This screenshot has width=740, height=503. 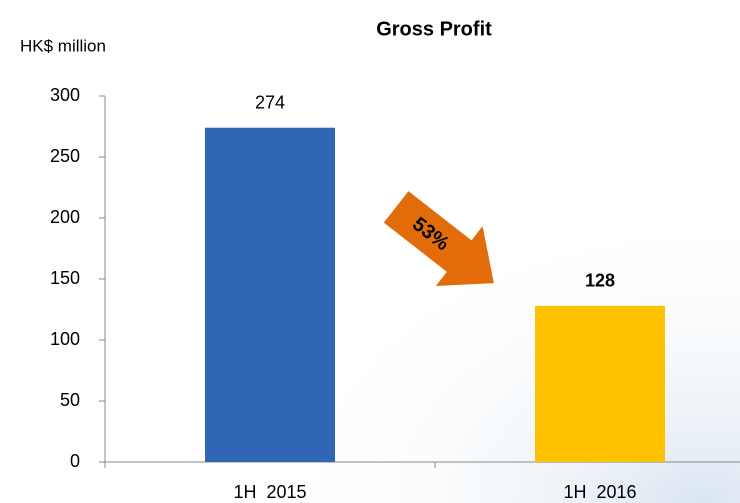 I want to click on y-tick-label: 100, so click(x=65, y=339).